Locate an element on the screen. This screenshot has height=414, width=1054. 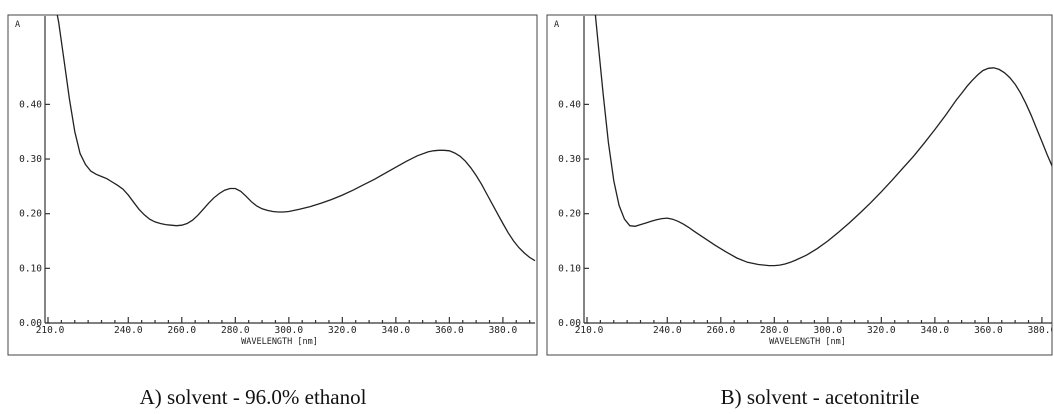
caption-panel-b: B) solvent - acetonitrile is located at coordinates (820, 397).